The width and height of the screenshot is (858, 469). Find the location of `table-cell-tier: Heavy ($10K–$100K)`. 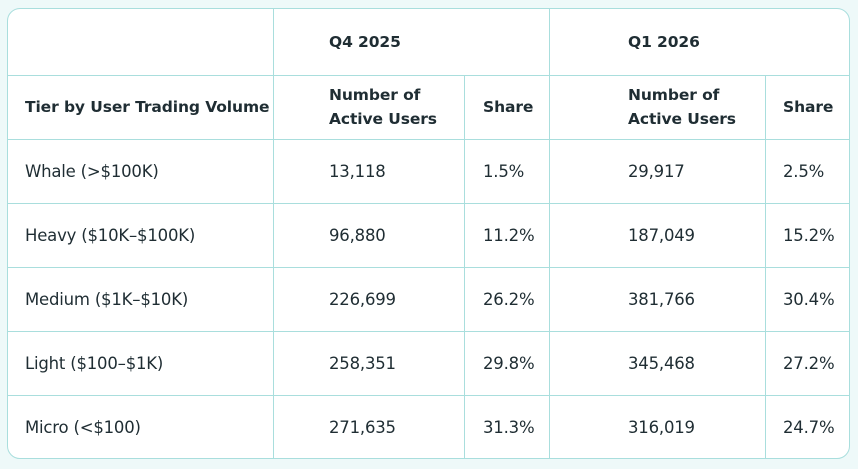

table-cell-tier: Heavy ($10K–$100K) is located at coordinates (110, 235).